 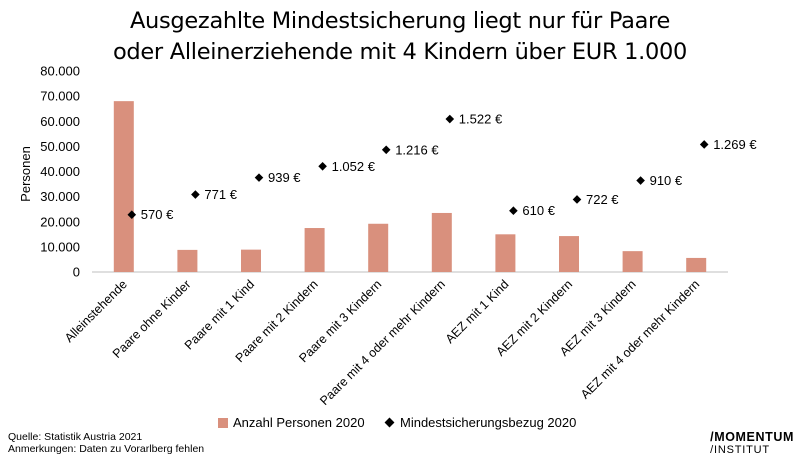 What do you see at coordinates (382, 342) in the screenshot?
I see `category-label-6: Paare mit 4 oder mehr Kindern` at bounding box center [382, 342].